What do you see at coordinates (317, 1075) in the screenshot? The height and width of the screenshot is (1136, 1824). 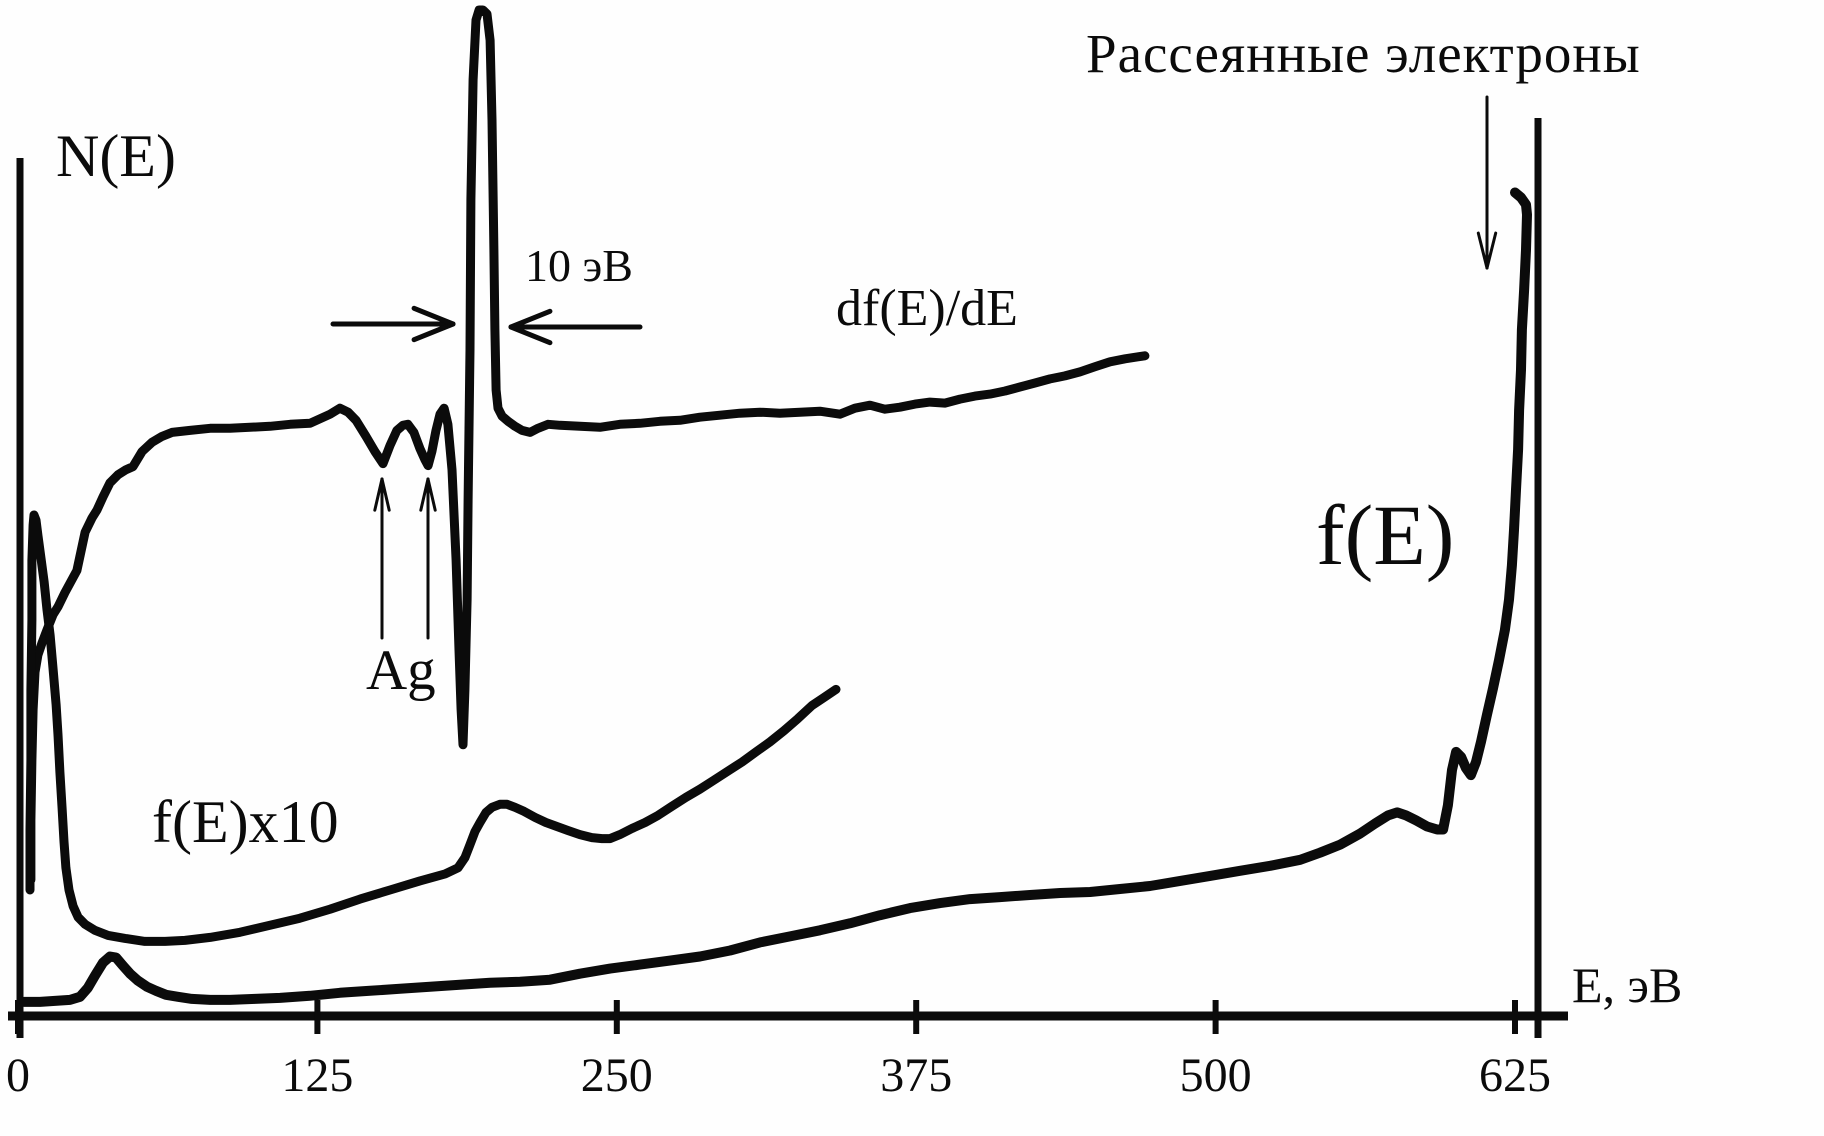 I see `x-tick-label: 125` at bounding box center [317, 1075].